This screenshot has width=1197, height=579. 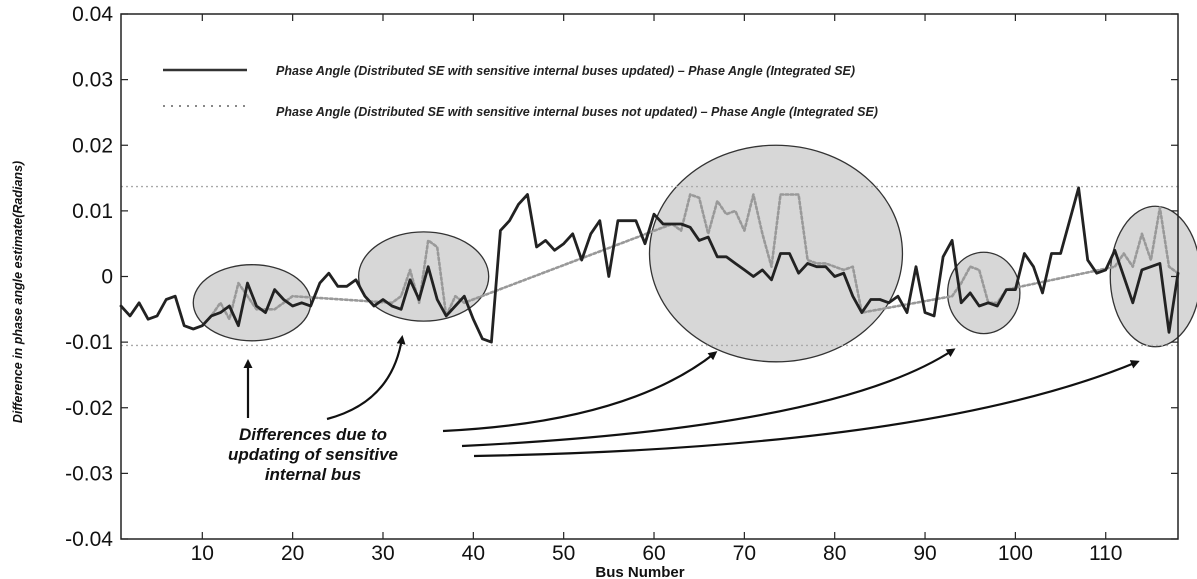 I want to click on y-tick-label-4: 0, so click(x=107, y=277).